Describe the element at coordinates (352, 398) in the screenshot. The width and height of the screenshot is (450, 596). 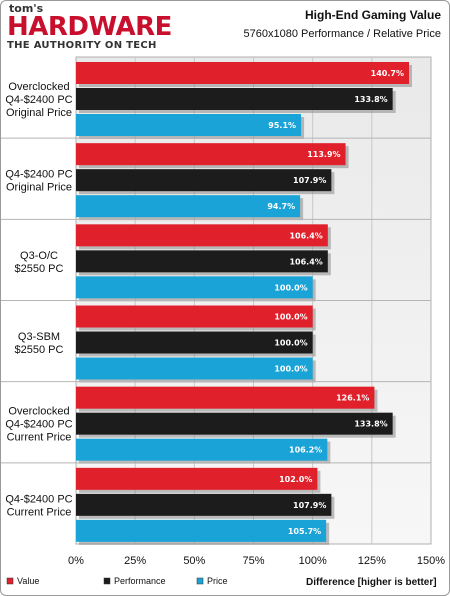
I see `data-label: 126.1%` at that location.